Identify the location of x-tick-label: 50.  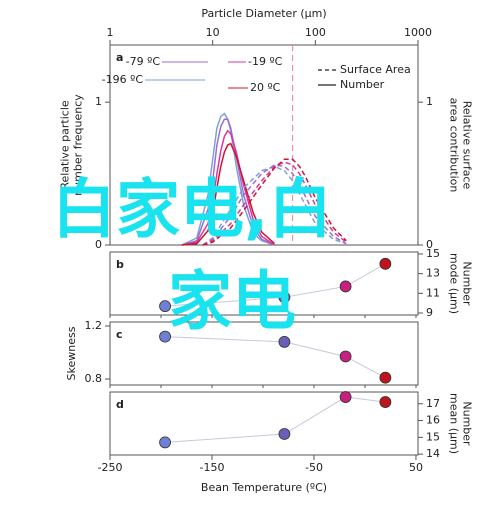
(416, 467).